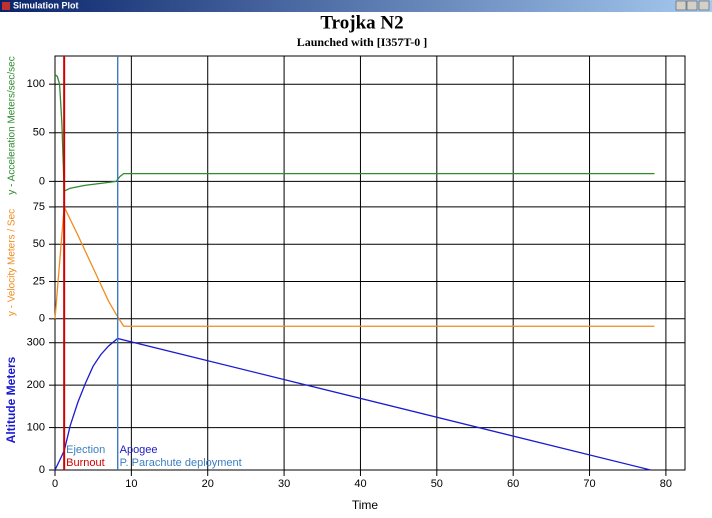  Describe the element at coordinates (362, 42) in the screenshot. I see `chart-subtitle: Launched with [I357T-0 ]` at that location.